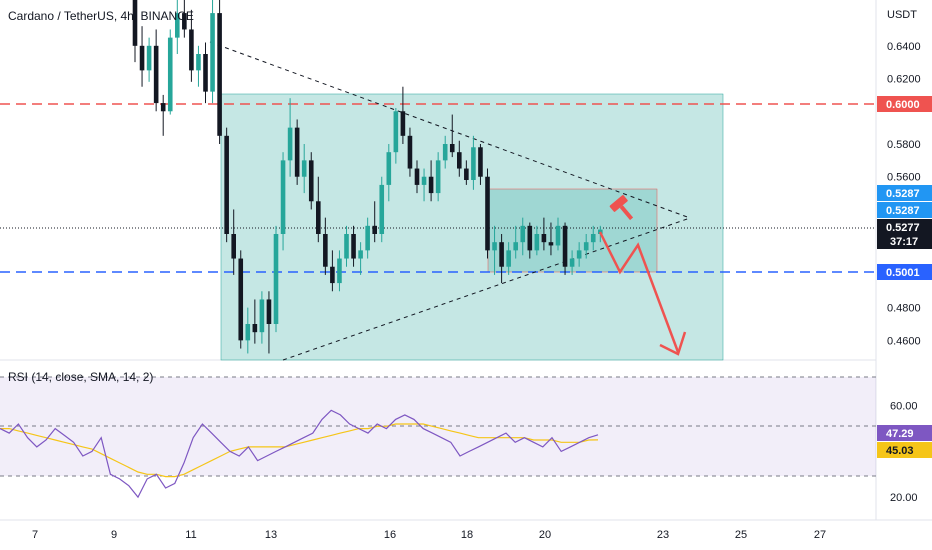 This screenshot has width=932, height=550. Describe the element at coordinates (429, 535) in the screenshot. I see `time-axis-ticks: 7 9 11 13 16 18 20 23 25 27` at that location.